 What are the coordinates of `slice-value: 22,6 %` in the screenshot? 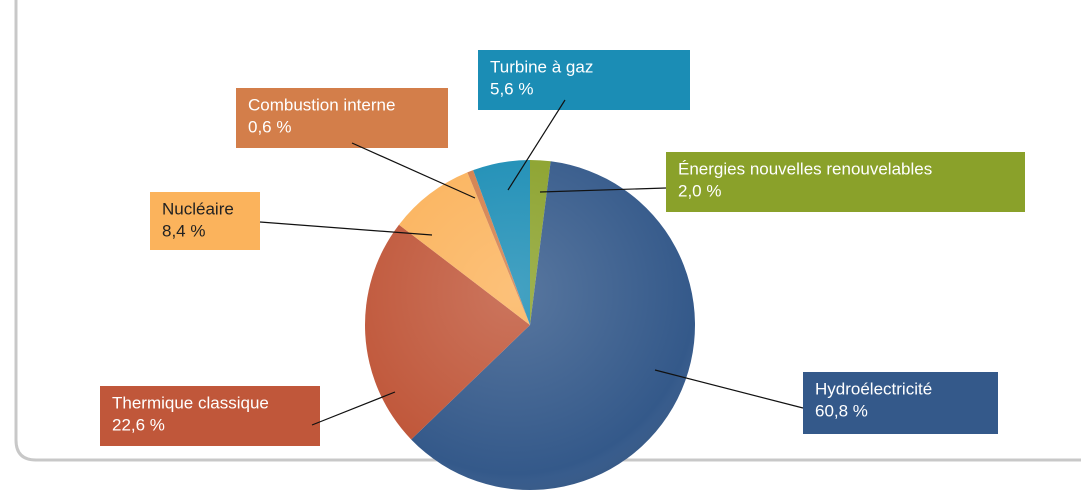 It's located at (138, 424).